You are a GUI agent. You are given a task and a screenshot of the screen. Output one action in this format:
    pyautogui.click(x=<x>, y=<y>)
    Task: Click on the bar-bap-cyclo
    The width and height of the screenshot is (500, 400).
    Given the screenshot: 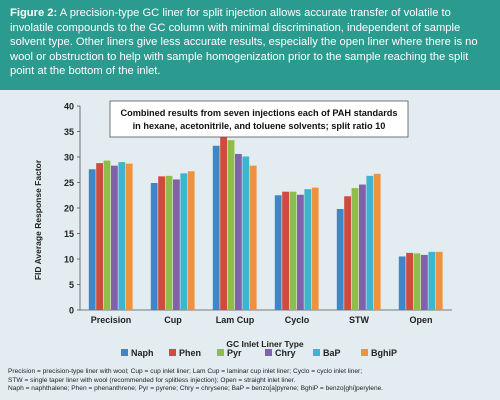 What is the action you would take?
    pyautogui.click(x=308, y=249)
    